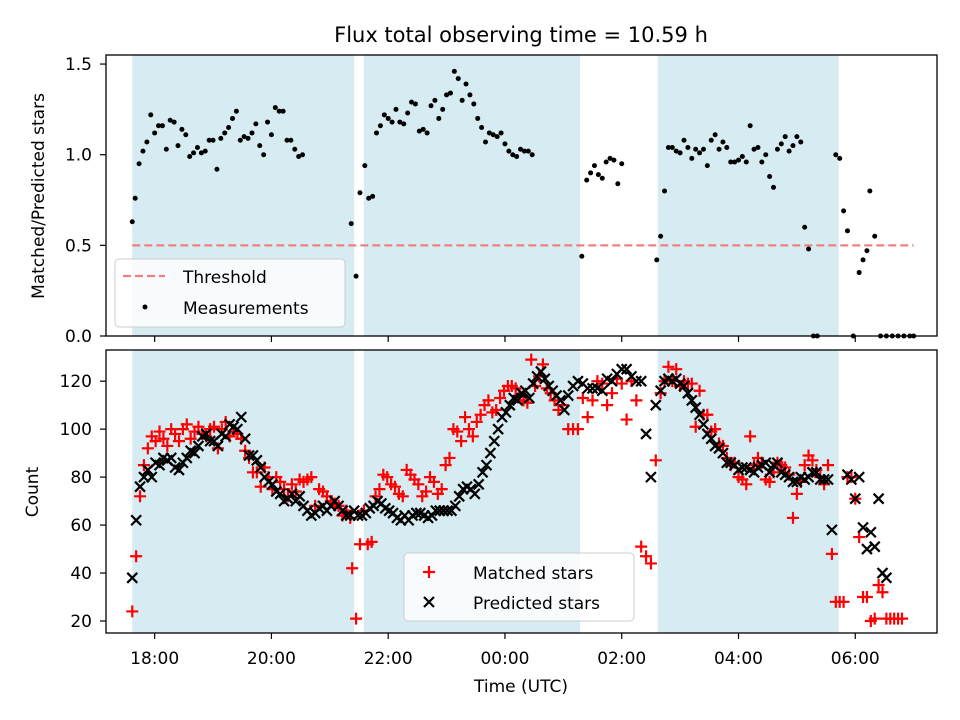 The image size is (960, 720). Describe the element at coordinates (81, 622) in the screenshot. I see `y-tick-label: 20` at that location.